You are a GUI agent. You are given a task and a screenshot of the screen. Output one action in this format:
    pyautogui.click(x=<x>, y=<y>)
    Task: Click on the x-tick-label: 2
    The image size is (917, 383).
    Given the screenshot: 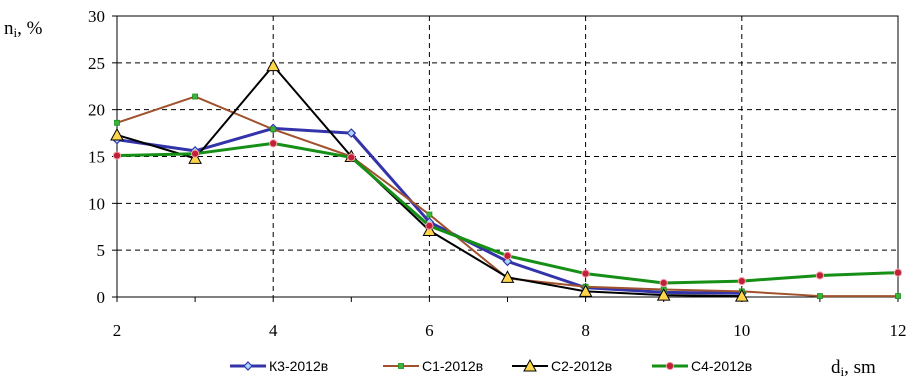 What is the action you would take?
    pyautogui.click(x=117, y=330)
    